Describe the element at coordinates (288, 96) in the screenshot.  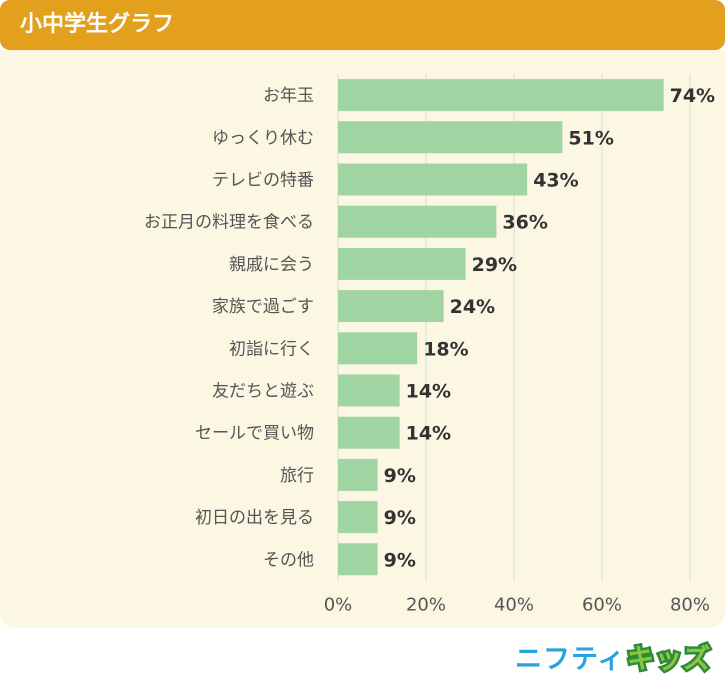
I see `category-label: お年玉` at that location.